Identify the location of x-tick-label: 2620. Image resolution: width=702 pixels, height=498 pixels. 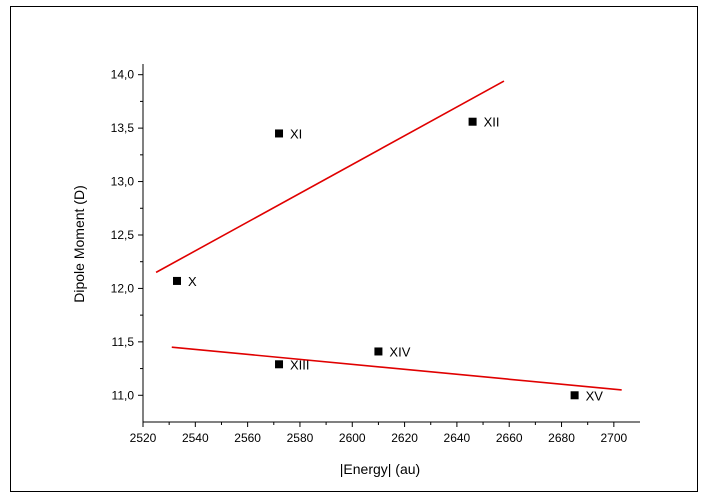
(404, 438).